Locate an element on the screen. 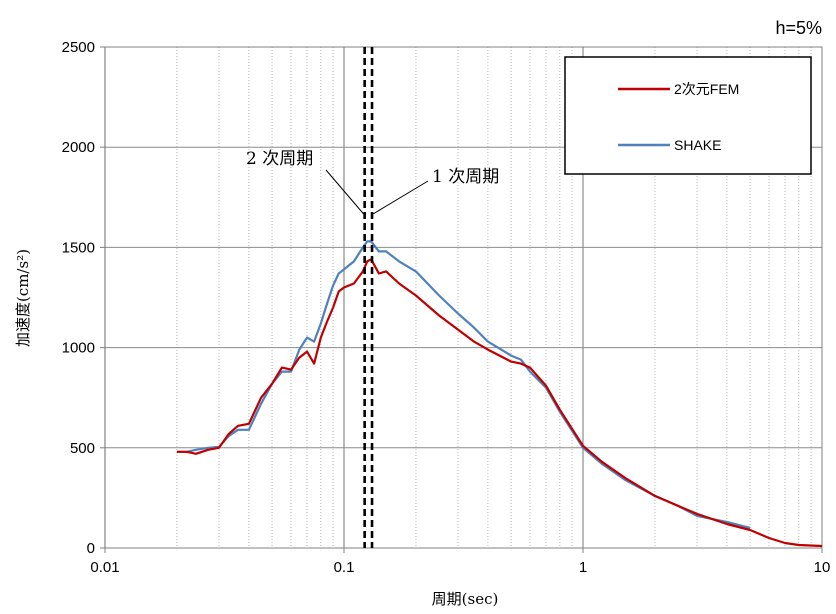  y-tick-label: 2000 is located at coordinates (78, 147).